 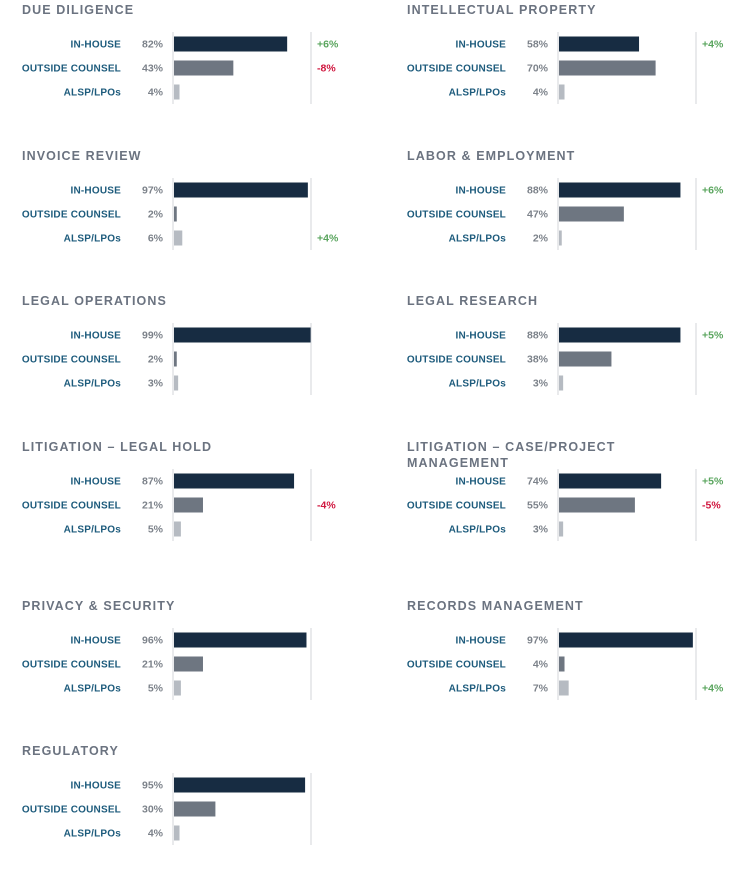 What do you see at coordinates (187, 10) in the screenshot?
I see `chart-title: DUE DILIGENCE` at bounding box center [187, 10].